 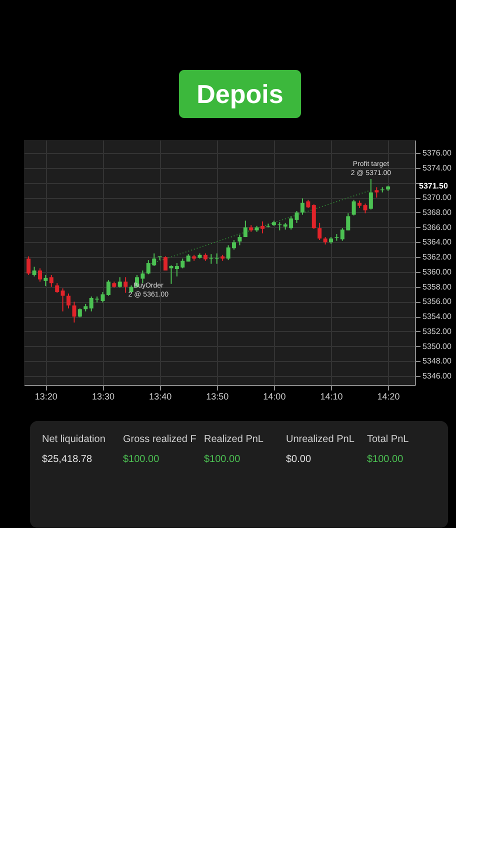 What do you see at coordinates (437, 167) in the screenshot?
I see `y-tick-label: 5374.00` at bounding box center [437, 167].